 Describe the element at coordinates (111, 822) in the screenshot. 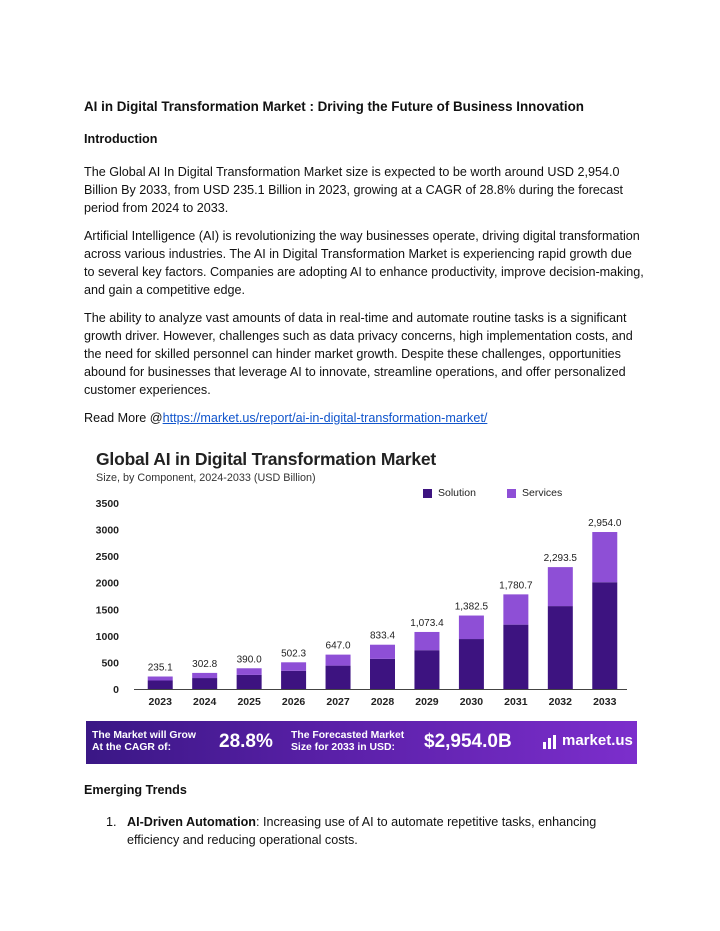

I see `list-item-number: 1.` at that location.